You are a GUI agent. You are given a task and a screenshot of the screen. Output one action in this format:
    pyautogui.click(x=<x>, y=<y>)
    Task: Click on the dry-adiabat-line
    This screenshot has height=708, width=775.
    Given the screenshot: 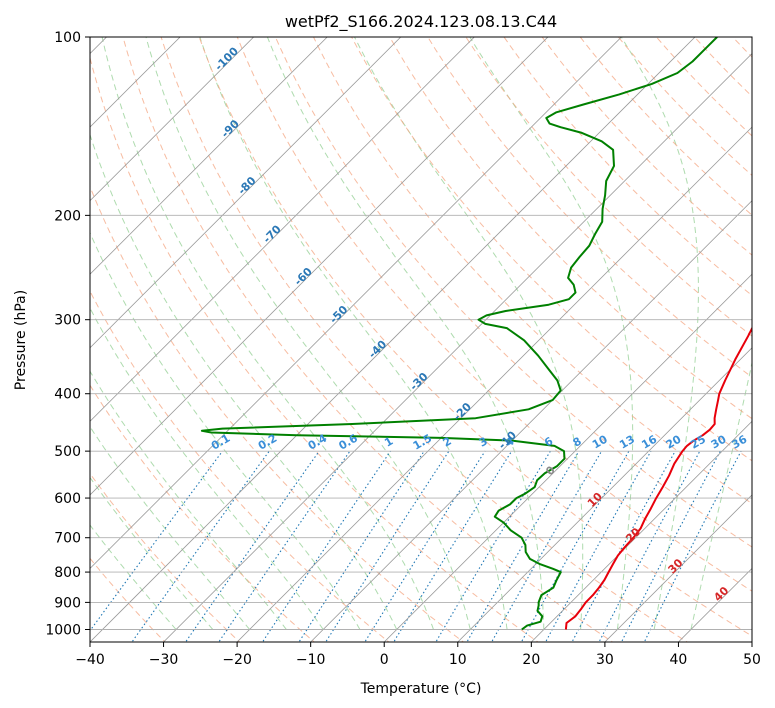 What is the action you would take?
    pyautogui.click(x=627, y=167)
    